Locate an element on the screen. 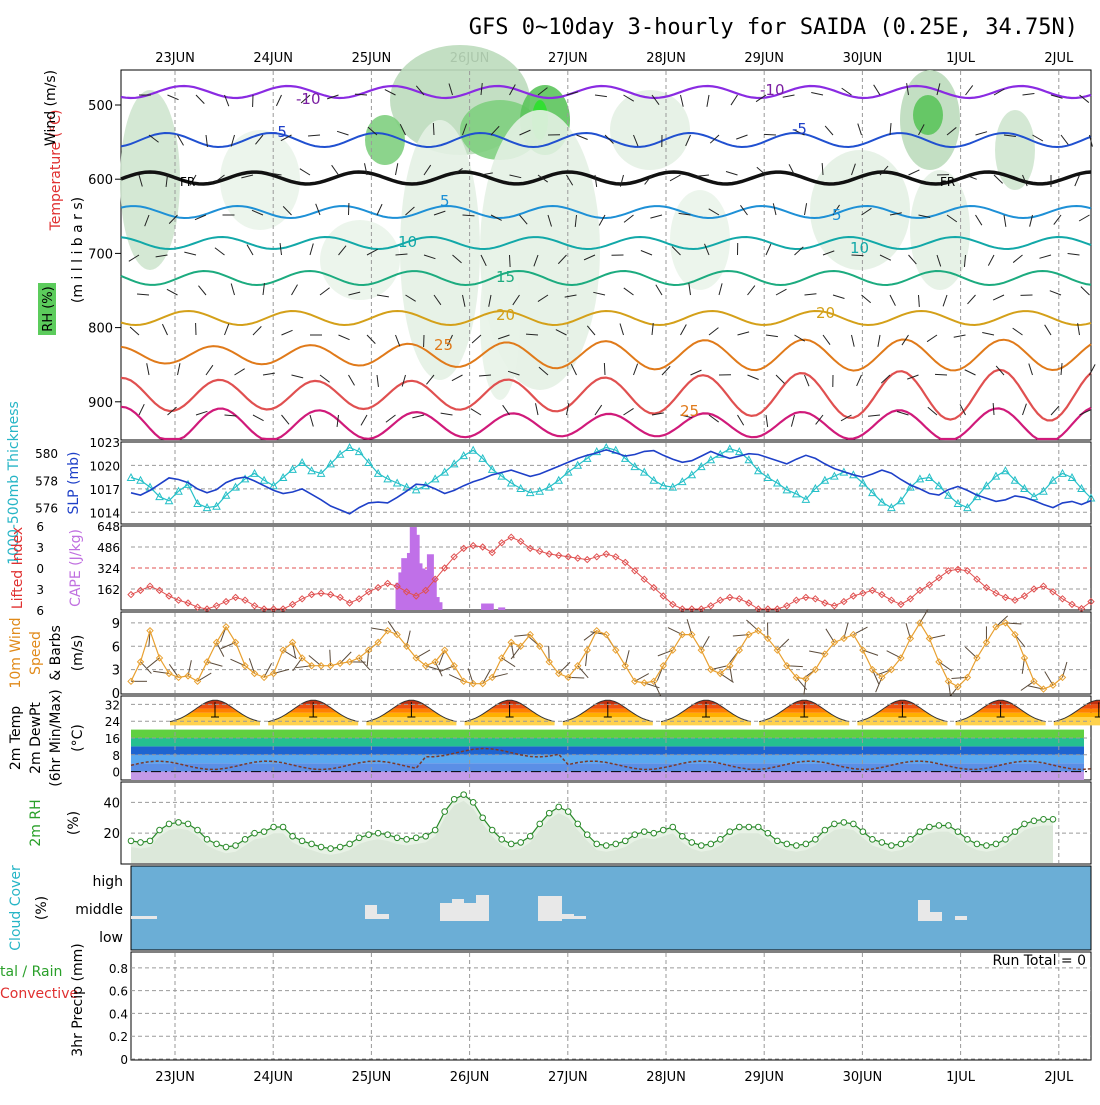 Image resolution: width=1100 pixels, height=1105 pixels. temp2m-label-a: 2m Temp is located at coordinates (16, 738).